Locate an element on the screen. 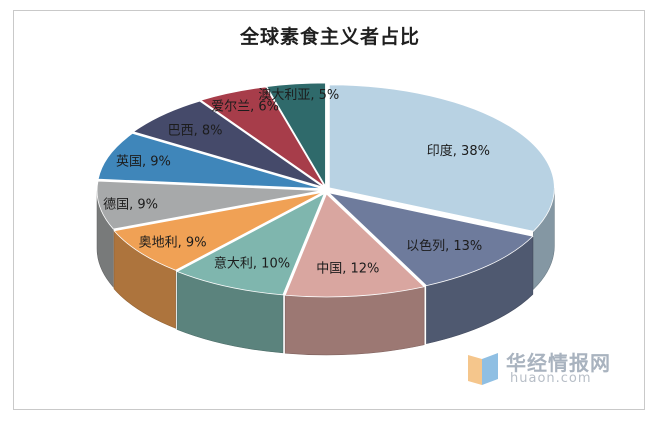  slice-以色列 is located at coordinates (430, 239).